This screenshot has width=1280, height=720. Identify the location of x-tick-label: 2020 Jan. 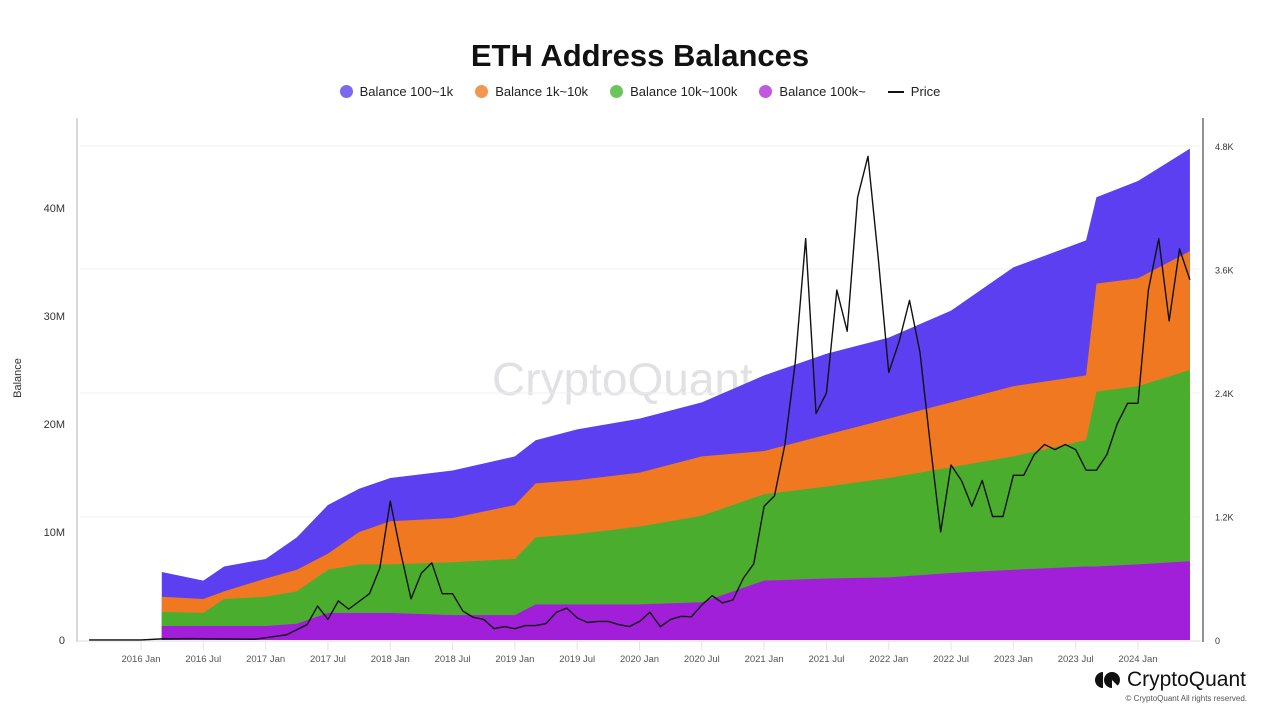
(639, 659).